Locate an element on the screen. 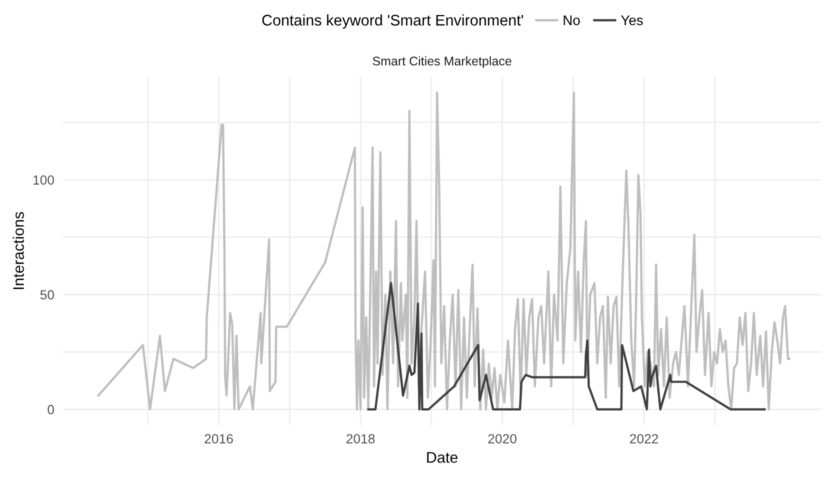  x-tick-label: 2018 is located at coordinates (360, 439).